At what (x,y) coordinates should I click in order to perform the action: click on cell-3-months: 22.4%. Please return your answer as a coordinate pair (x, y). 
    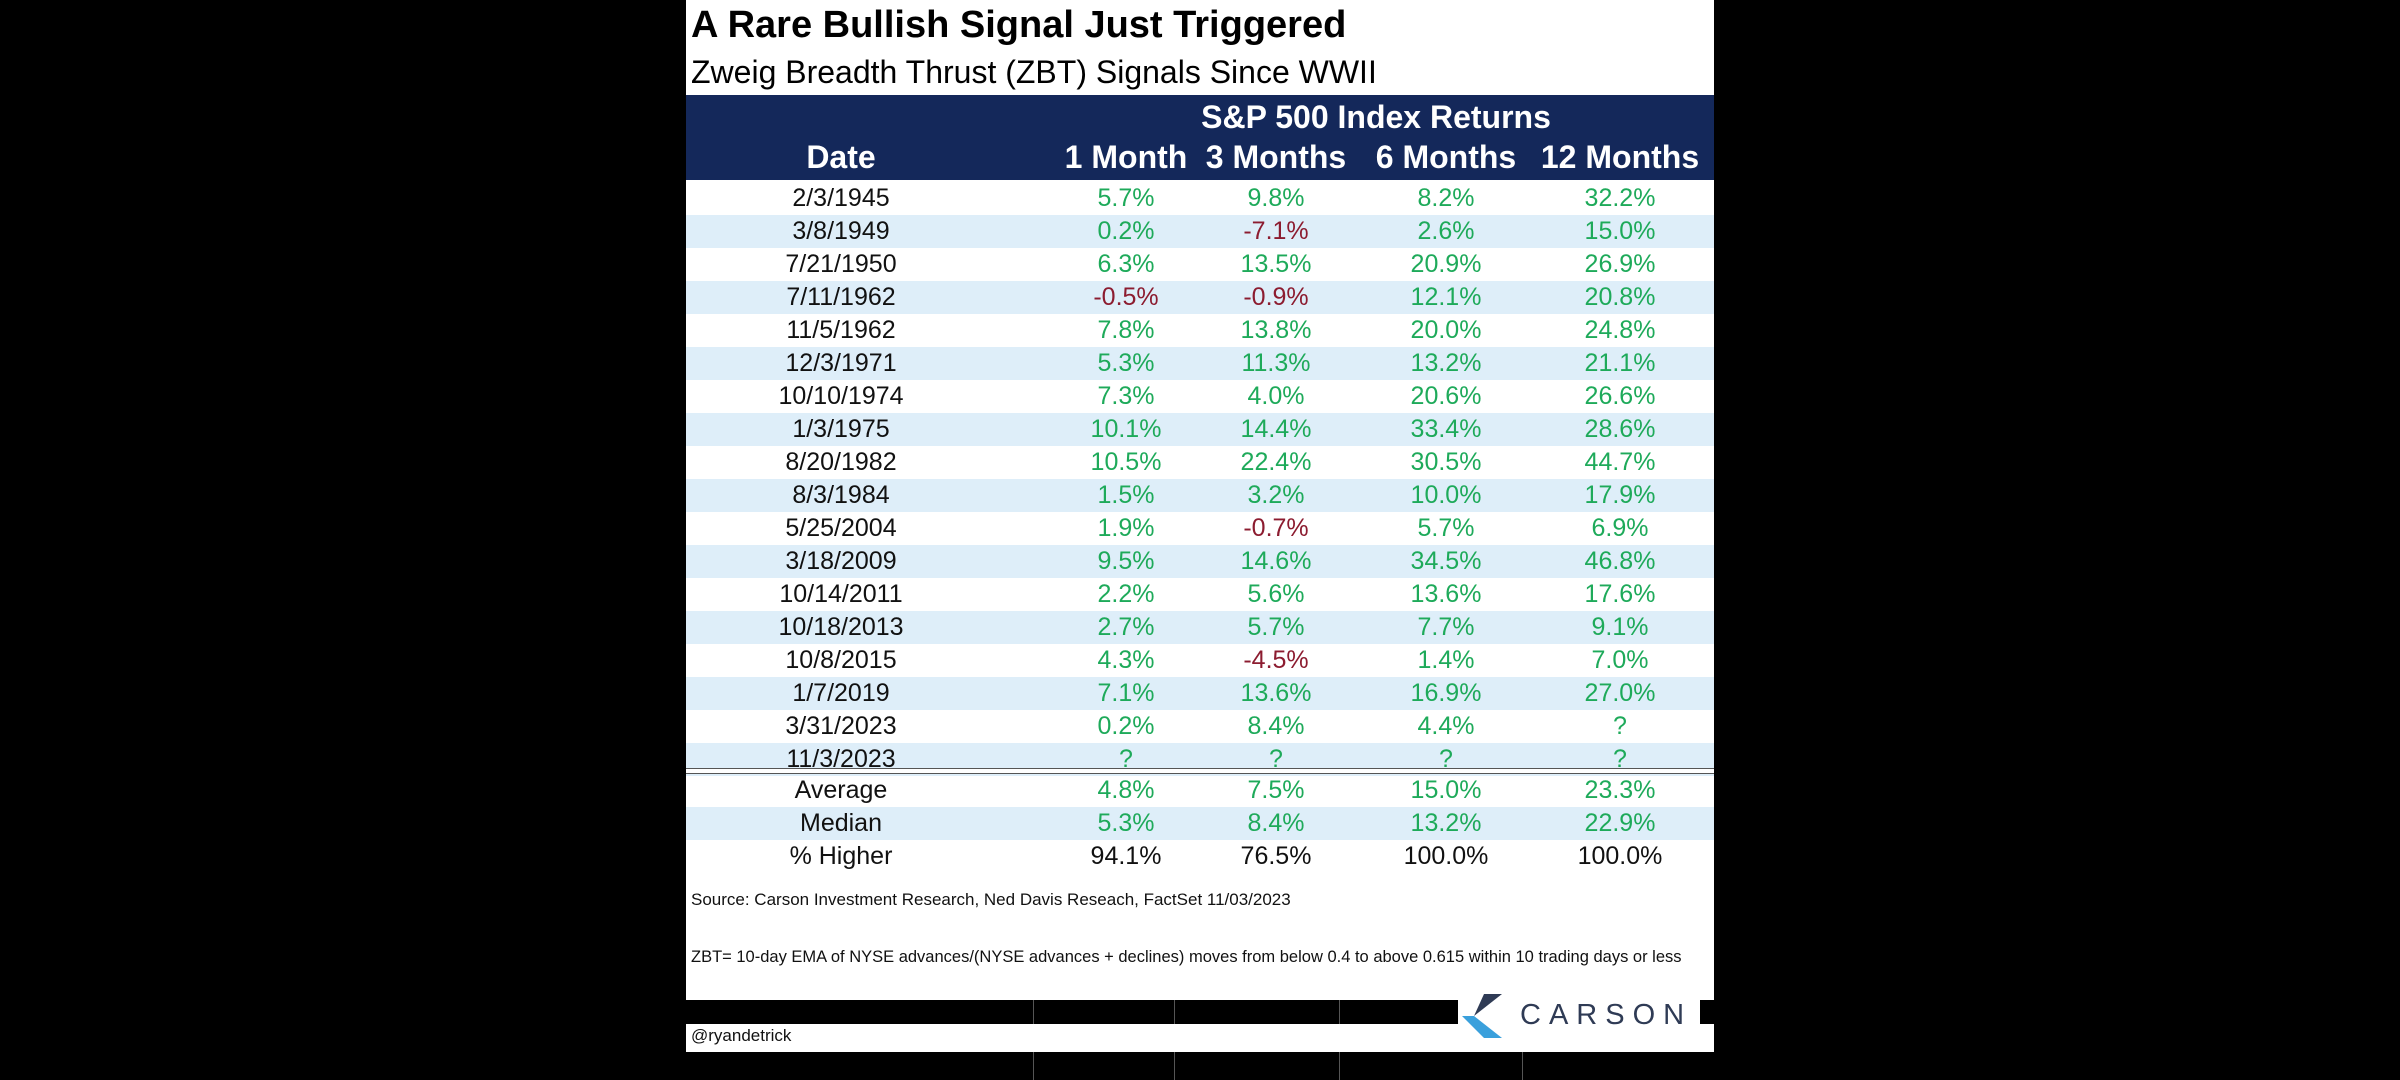
    Looking at the image, I should click on (1276, 462).